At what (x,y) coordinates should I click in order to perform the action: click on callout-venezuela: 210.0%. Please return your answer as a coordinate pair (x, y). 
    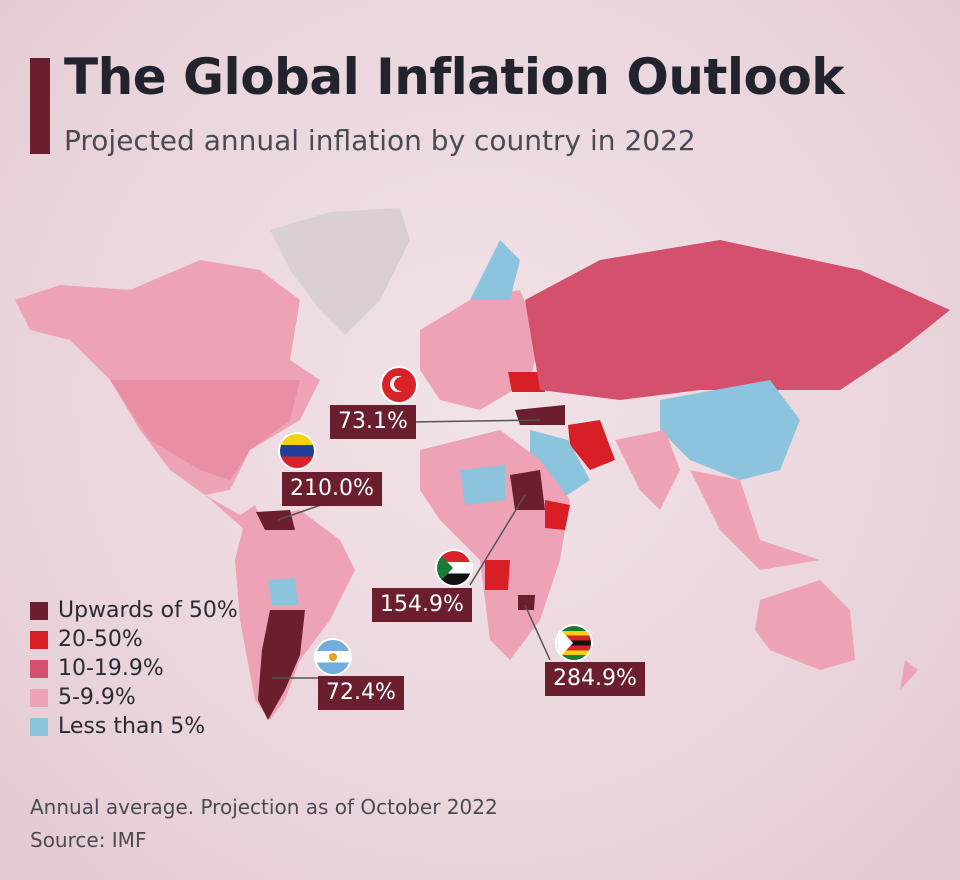
    Looking at the image, I should click on (332, 489).